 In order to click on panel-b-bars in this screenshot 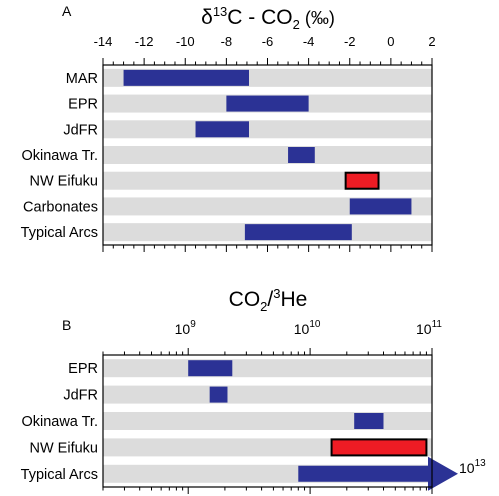, I will do `click(323, 425)`.